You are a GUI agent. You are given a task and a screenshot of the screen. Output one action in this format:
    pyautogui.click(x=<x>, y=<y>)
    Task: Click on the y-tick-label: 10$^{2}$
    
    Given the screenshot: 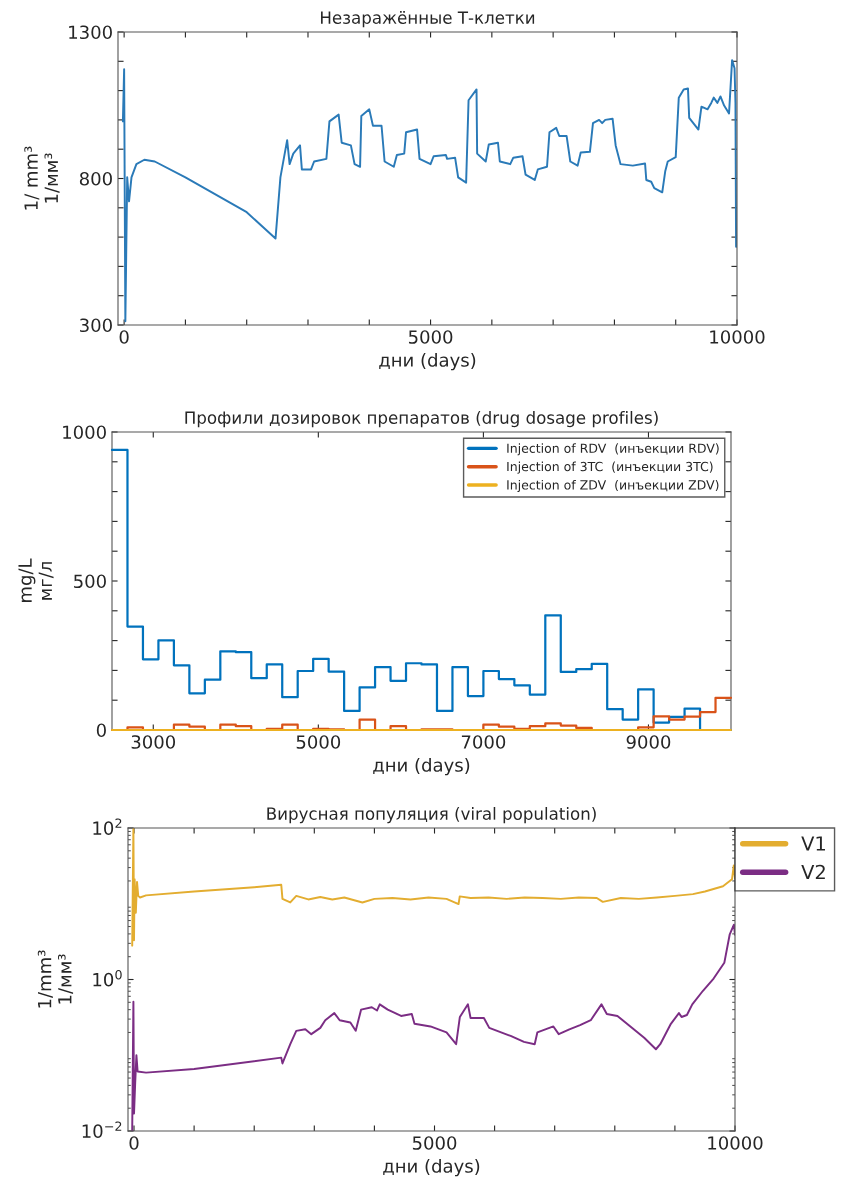 What is the action you would take?
    pyautogui.click(x=107, y=826)
    